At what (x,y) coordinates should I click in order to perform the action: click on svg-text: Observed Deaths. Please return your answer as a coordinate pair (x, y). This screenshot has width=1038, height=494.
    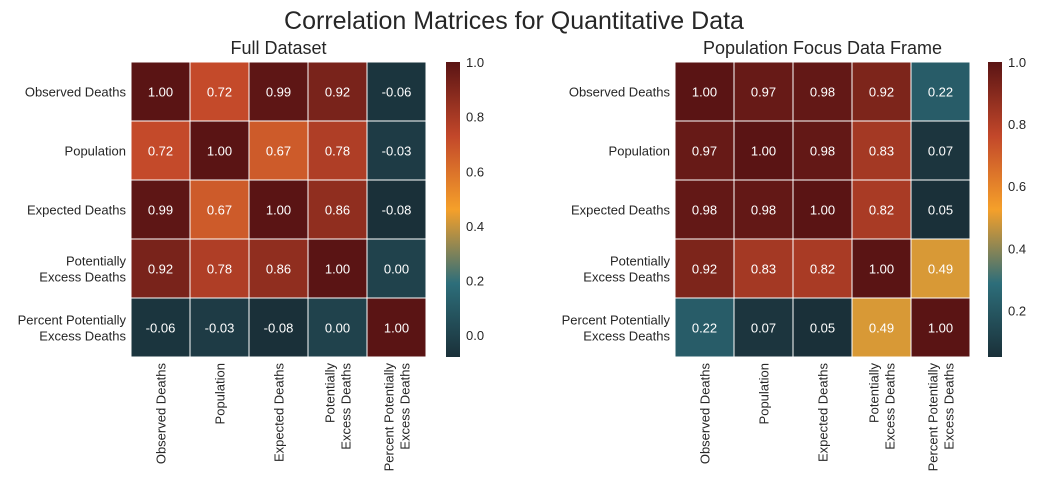
    Looking at the image, I should click on (705, 414).